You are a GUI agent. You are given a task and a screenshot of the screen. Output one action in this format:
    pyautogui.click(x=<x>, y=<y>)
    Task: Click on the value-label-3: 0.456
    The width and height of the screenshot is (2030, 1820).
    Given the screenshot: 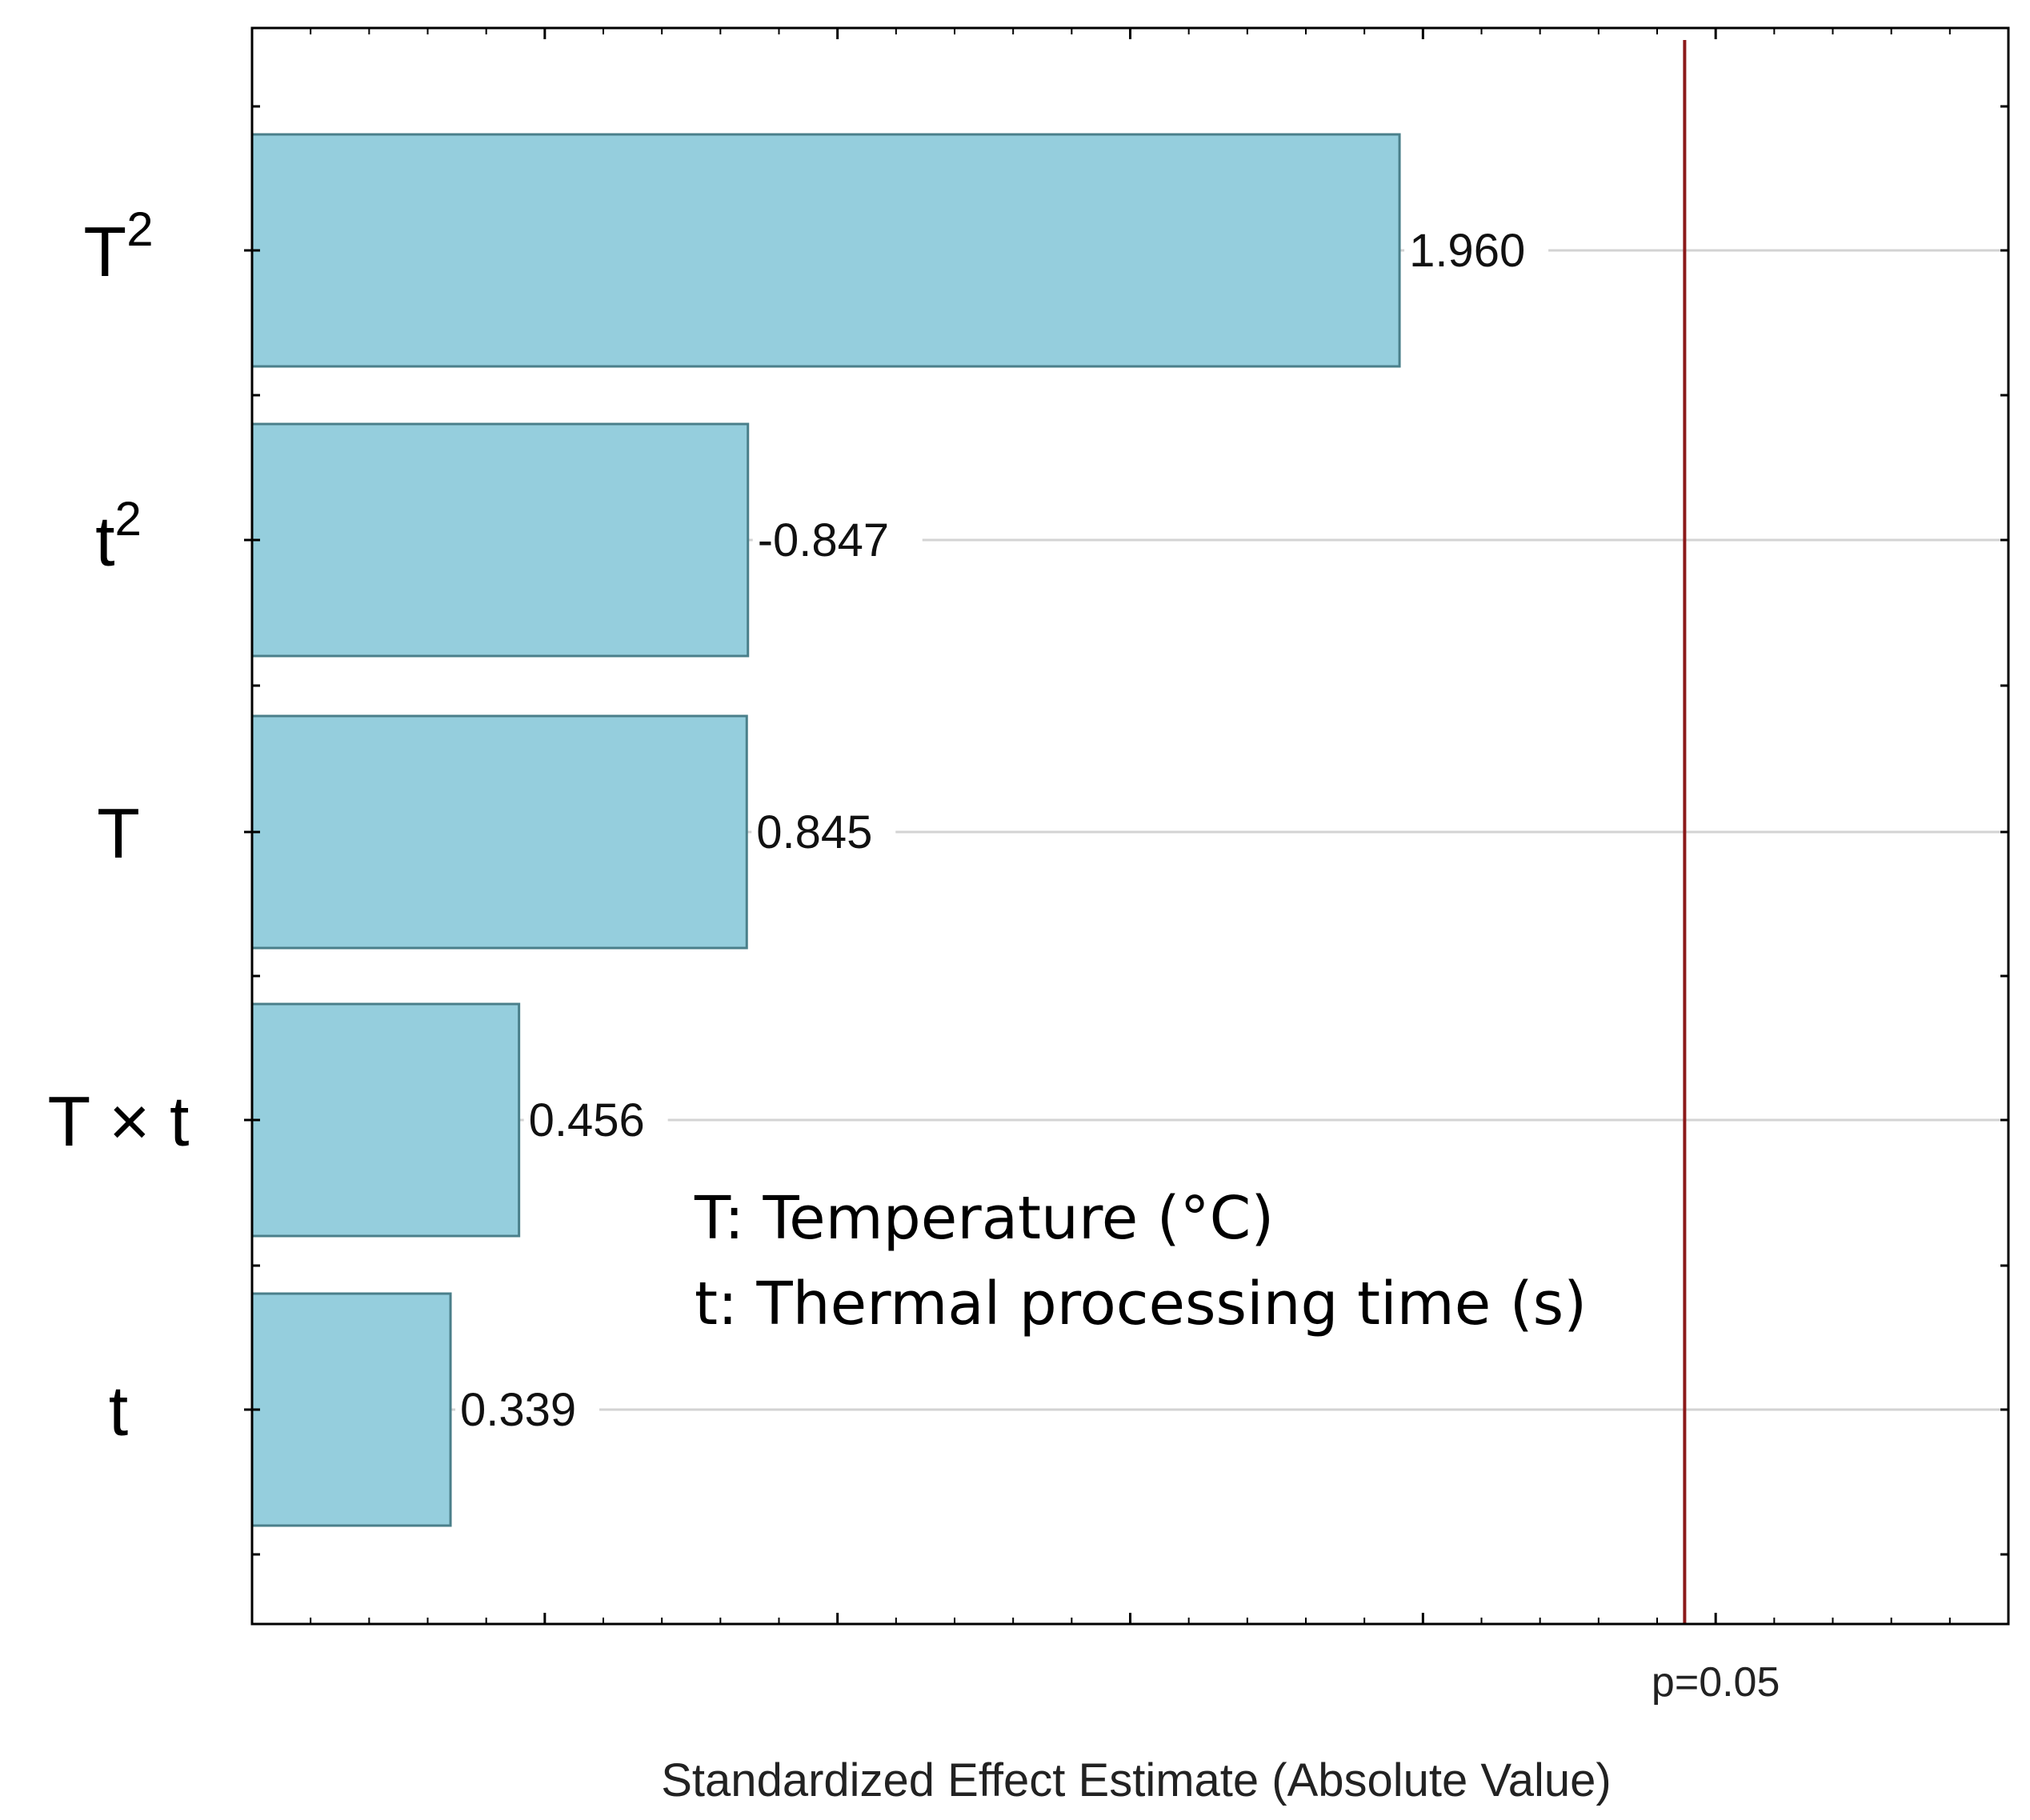 What is the action you would take?
    pyautogui.click(x=587, y=1120)
    